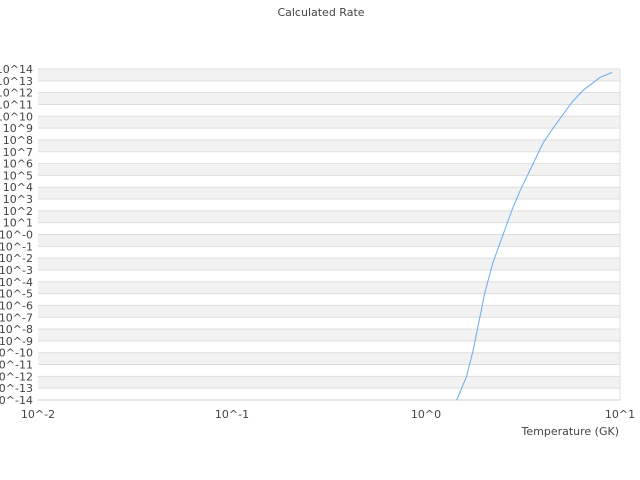 The width and height of the screenshot is (640, 480). Describe the element at coordinates (16, 270) in the screenshot. I see `y-tick-label: 10^-3` at that location.